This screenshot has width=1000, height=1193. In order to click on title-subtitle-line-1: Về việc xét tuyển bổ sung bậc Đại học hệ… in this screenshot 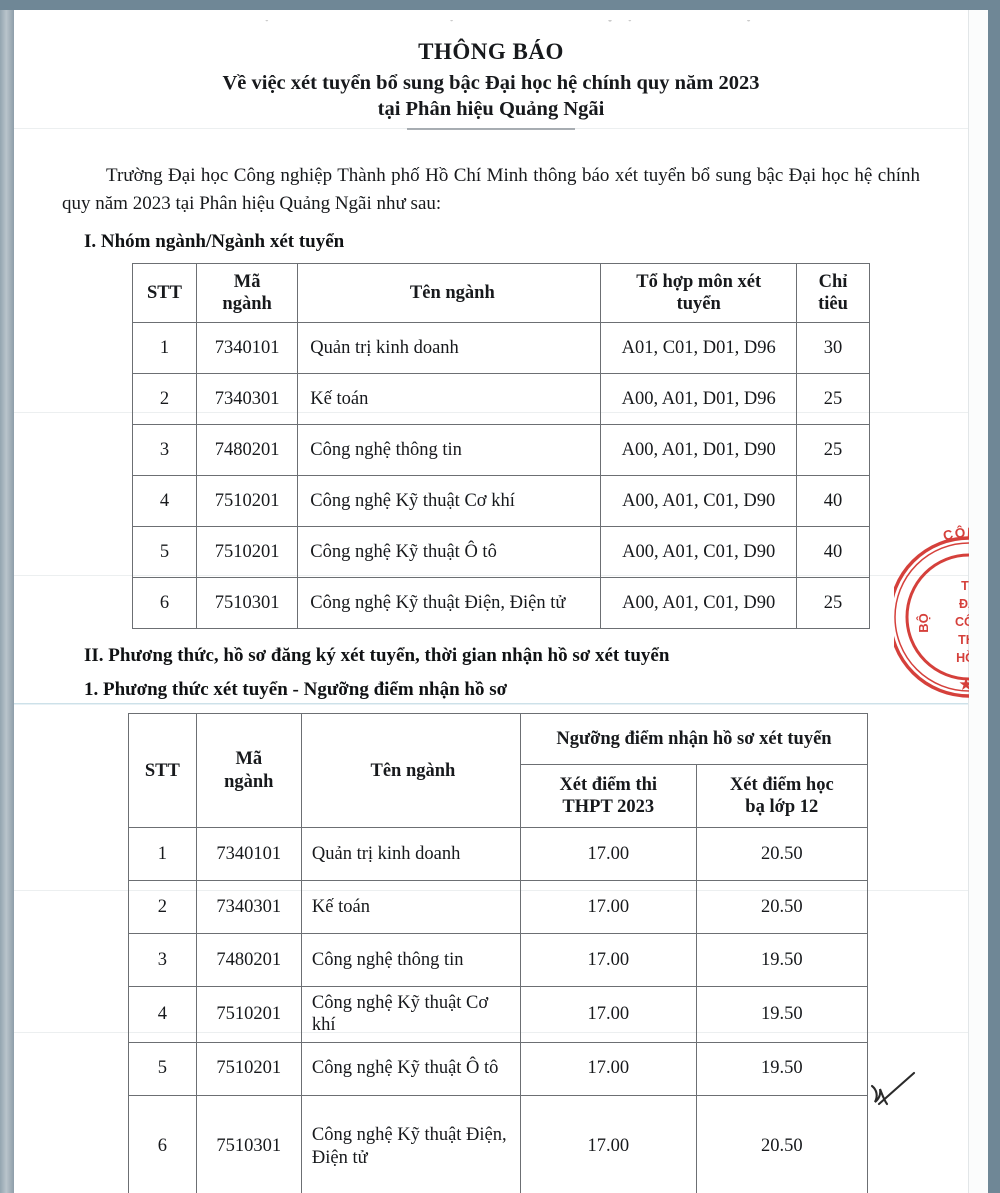, I will do `click(491, 82)`.